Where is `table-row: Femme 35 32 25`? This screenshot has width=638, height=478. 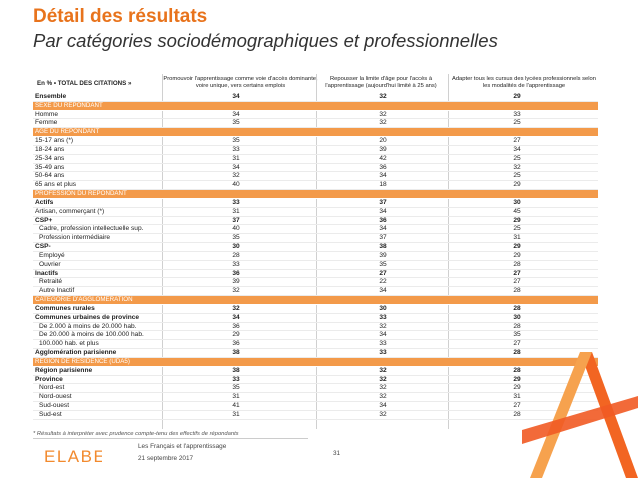 table-row: Femme 35 32 25 is located at coordinates (315, 124).